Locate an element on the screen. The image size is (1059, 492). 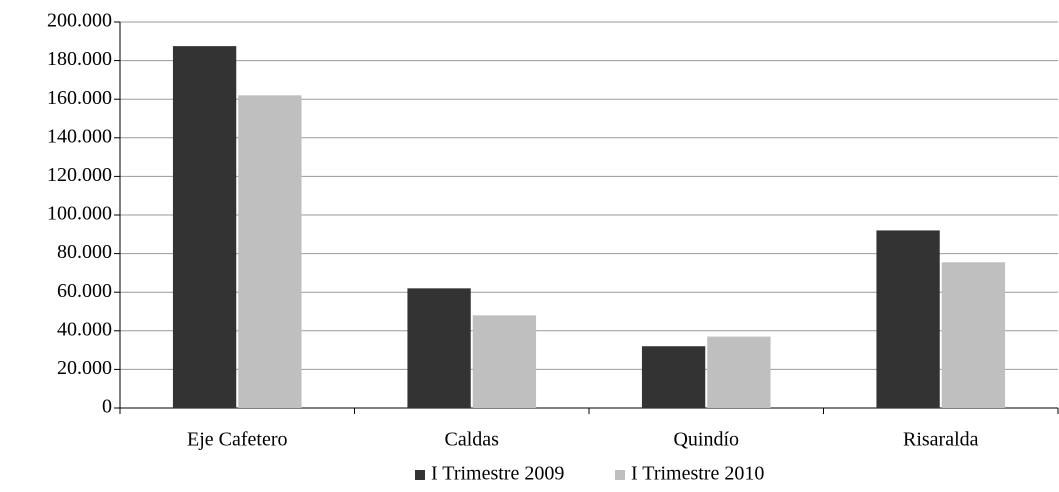
y-tick-label: 160.000 is located at coordinates (79, 98).